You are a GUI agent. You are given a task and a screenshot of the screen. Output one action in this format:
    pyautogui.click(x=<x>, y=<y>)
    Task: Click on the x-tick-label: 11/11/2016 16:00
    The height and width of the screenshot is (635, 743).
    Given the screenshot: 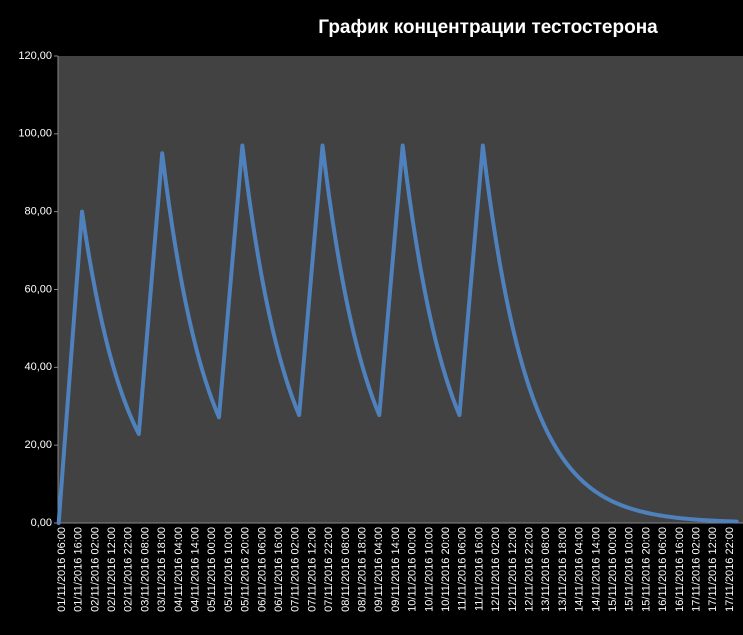 What is the action you would take?
    pyautogui.click(x=479, y=569)
    